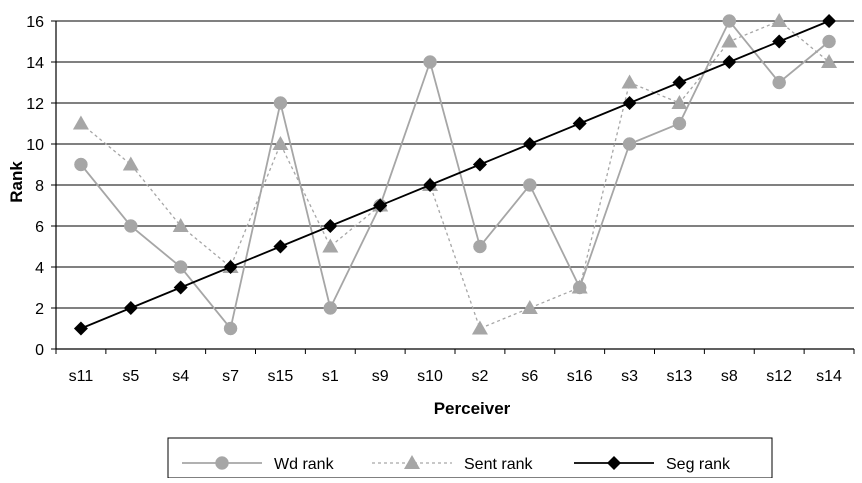 The width and height of the screenshot is (862, 483). What do you see at coordinates (180, 376) in the screenshot?
I see `x-tick-label: s4` at bounding box center [180, 376].